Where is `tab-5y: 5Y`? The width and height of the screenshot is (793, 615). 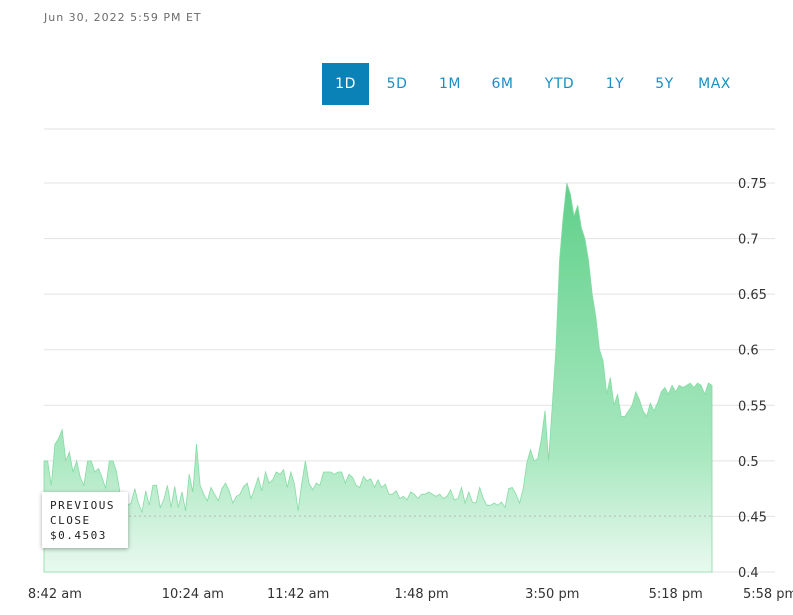 tab-5y: 5Y is located at coordinates (664, 84).